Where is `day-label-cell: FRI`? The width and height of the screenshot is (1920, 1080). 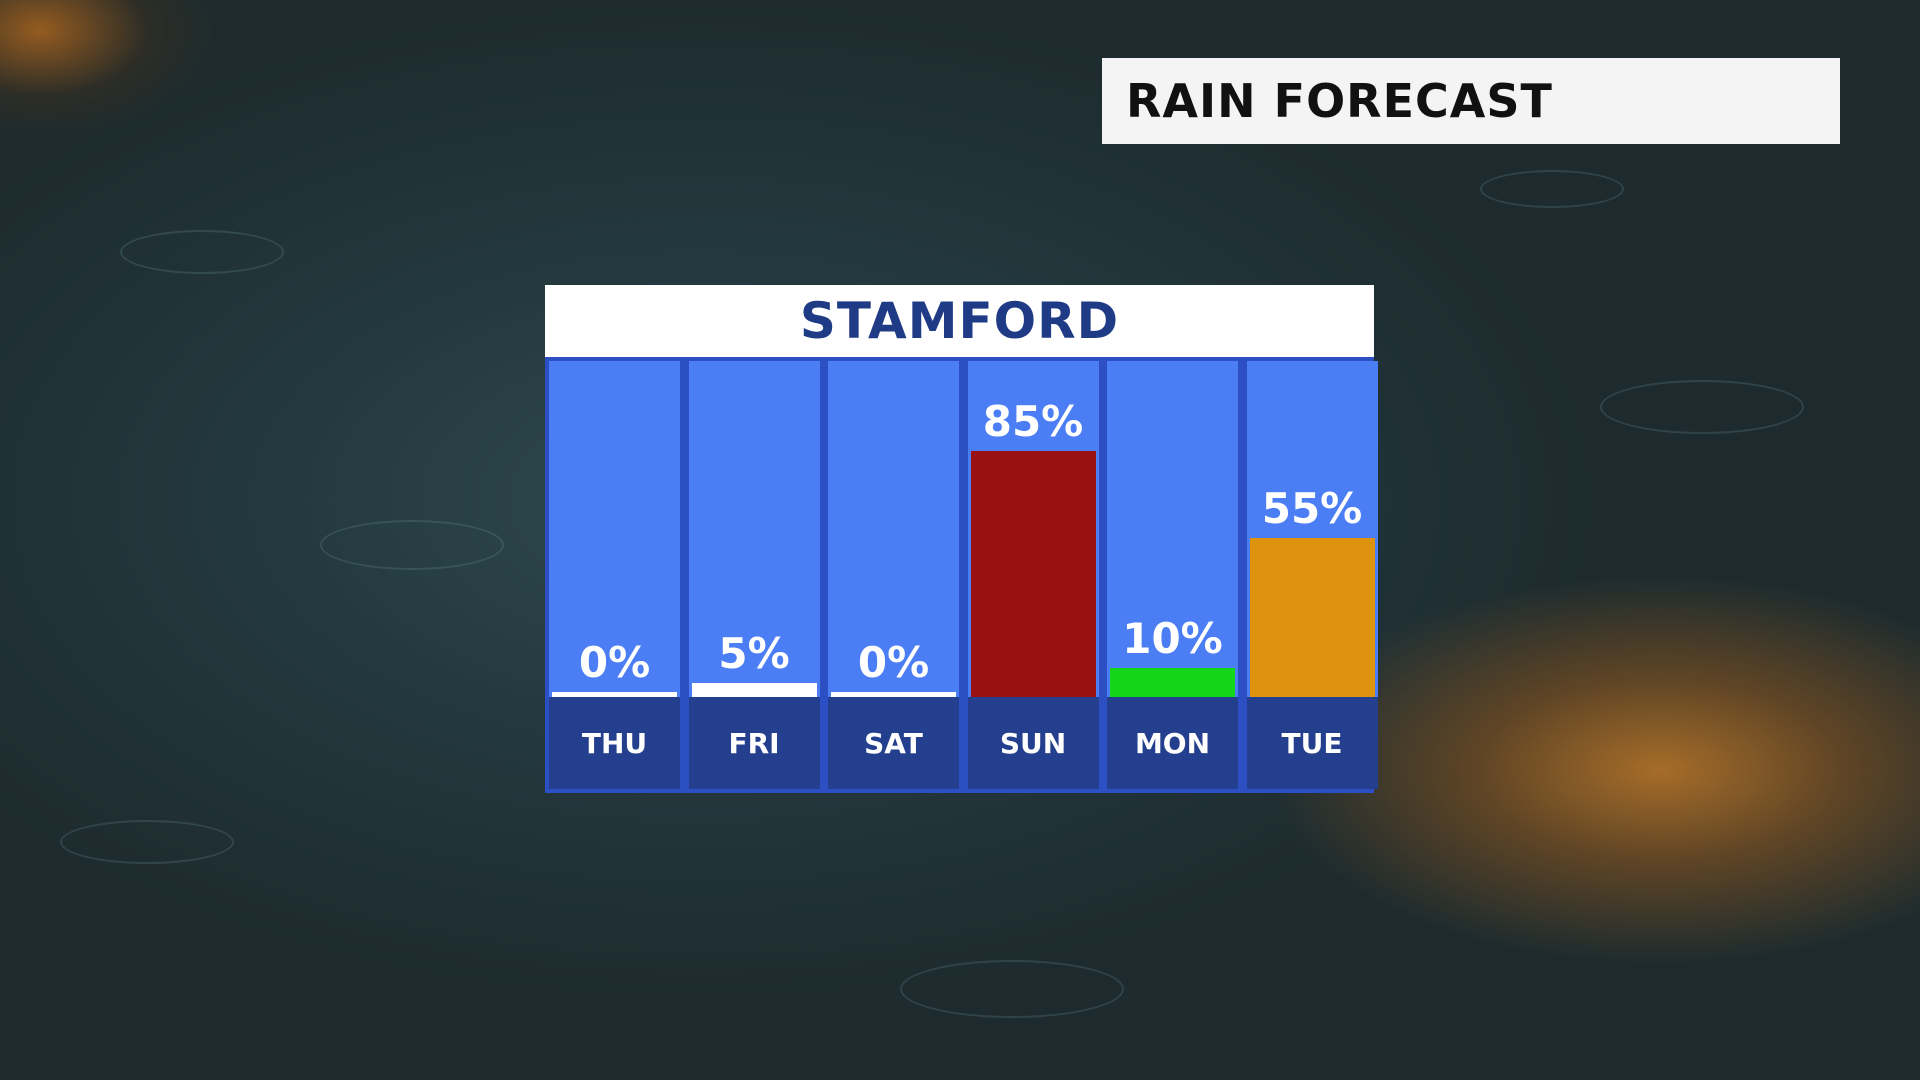 day-label-cell: FRI is located at coordinates (754, 743).